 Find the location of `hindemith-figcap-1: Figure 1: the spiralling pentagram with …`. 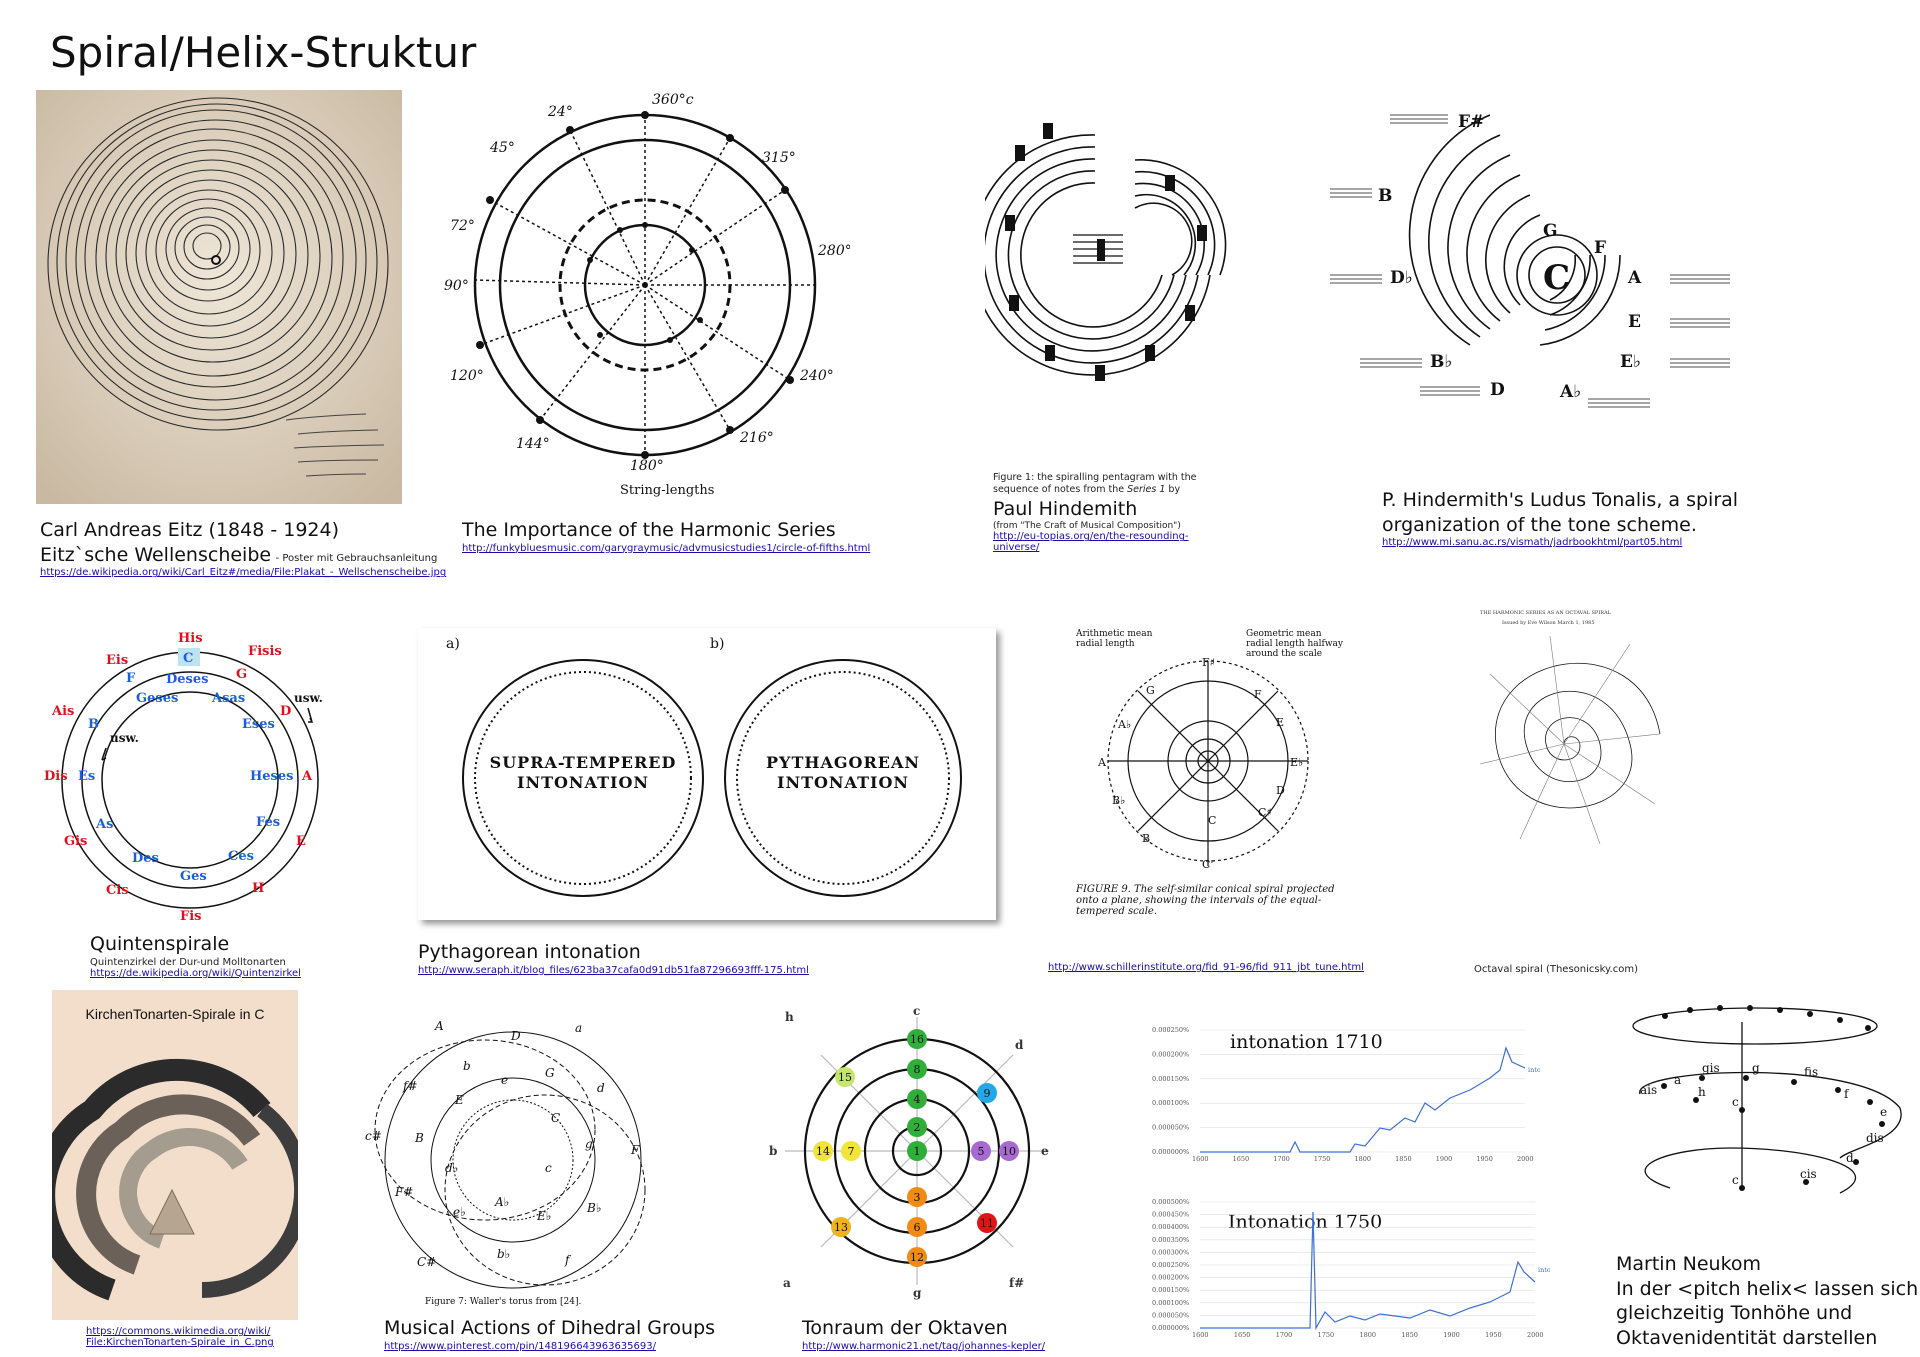

hindemith-figcap-1: Figure 1: the spiralling pentagram with … is located at coordinates (1095, 477).